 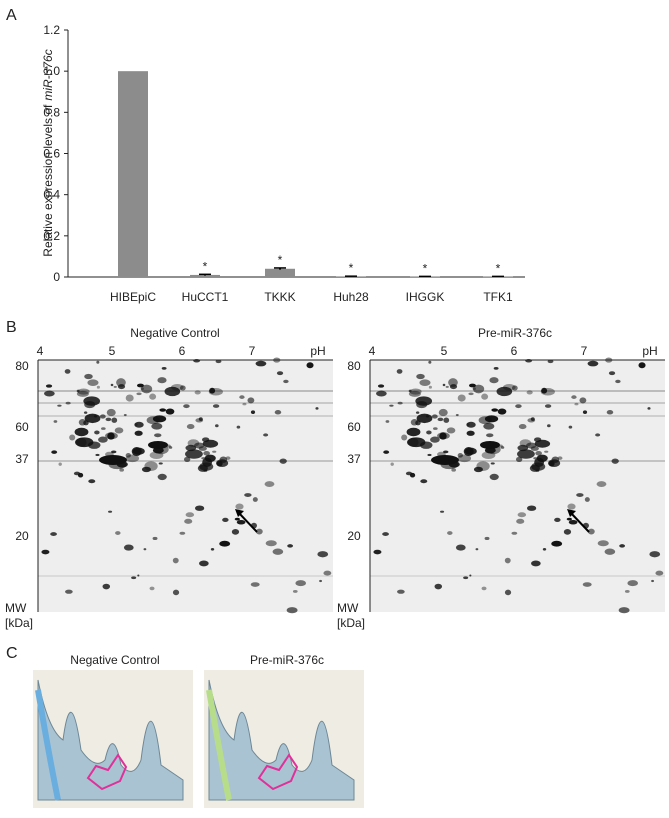 I want to click on x-tick-label: TKKK, so click(x=279, y=297).